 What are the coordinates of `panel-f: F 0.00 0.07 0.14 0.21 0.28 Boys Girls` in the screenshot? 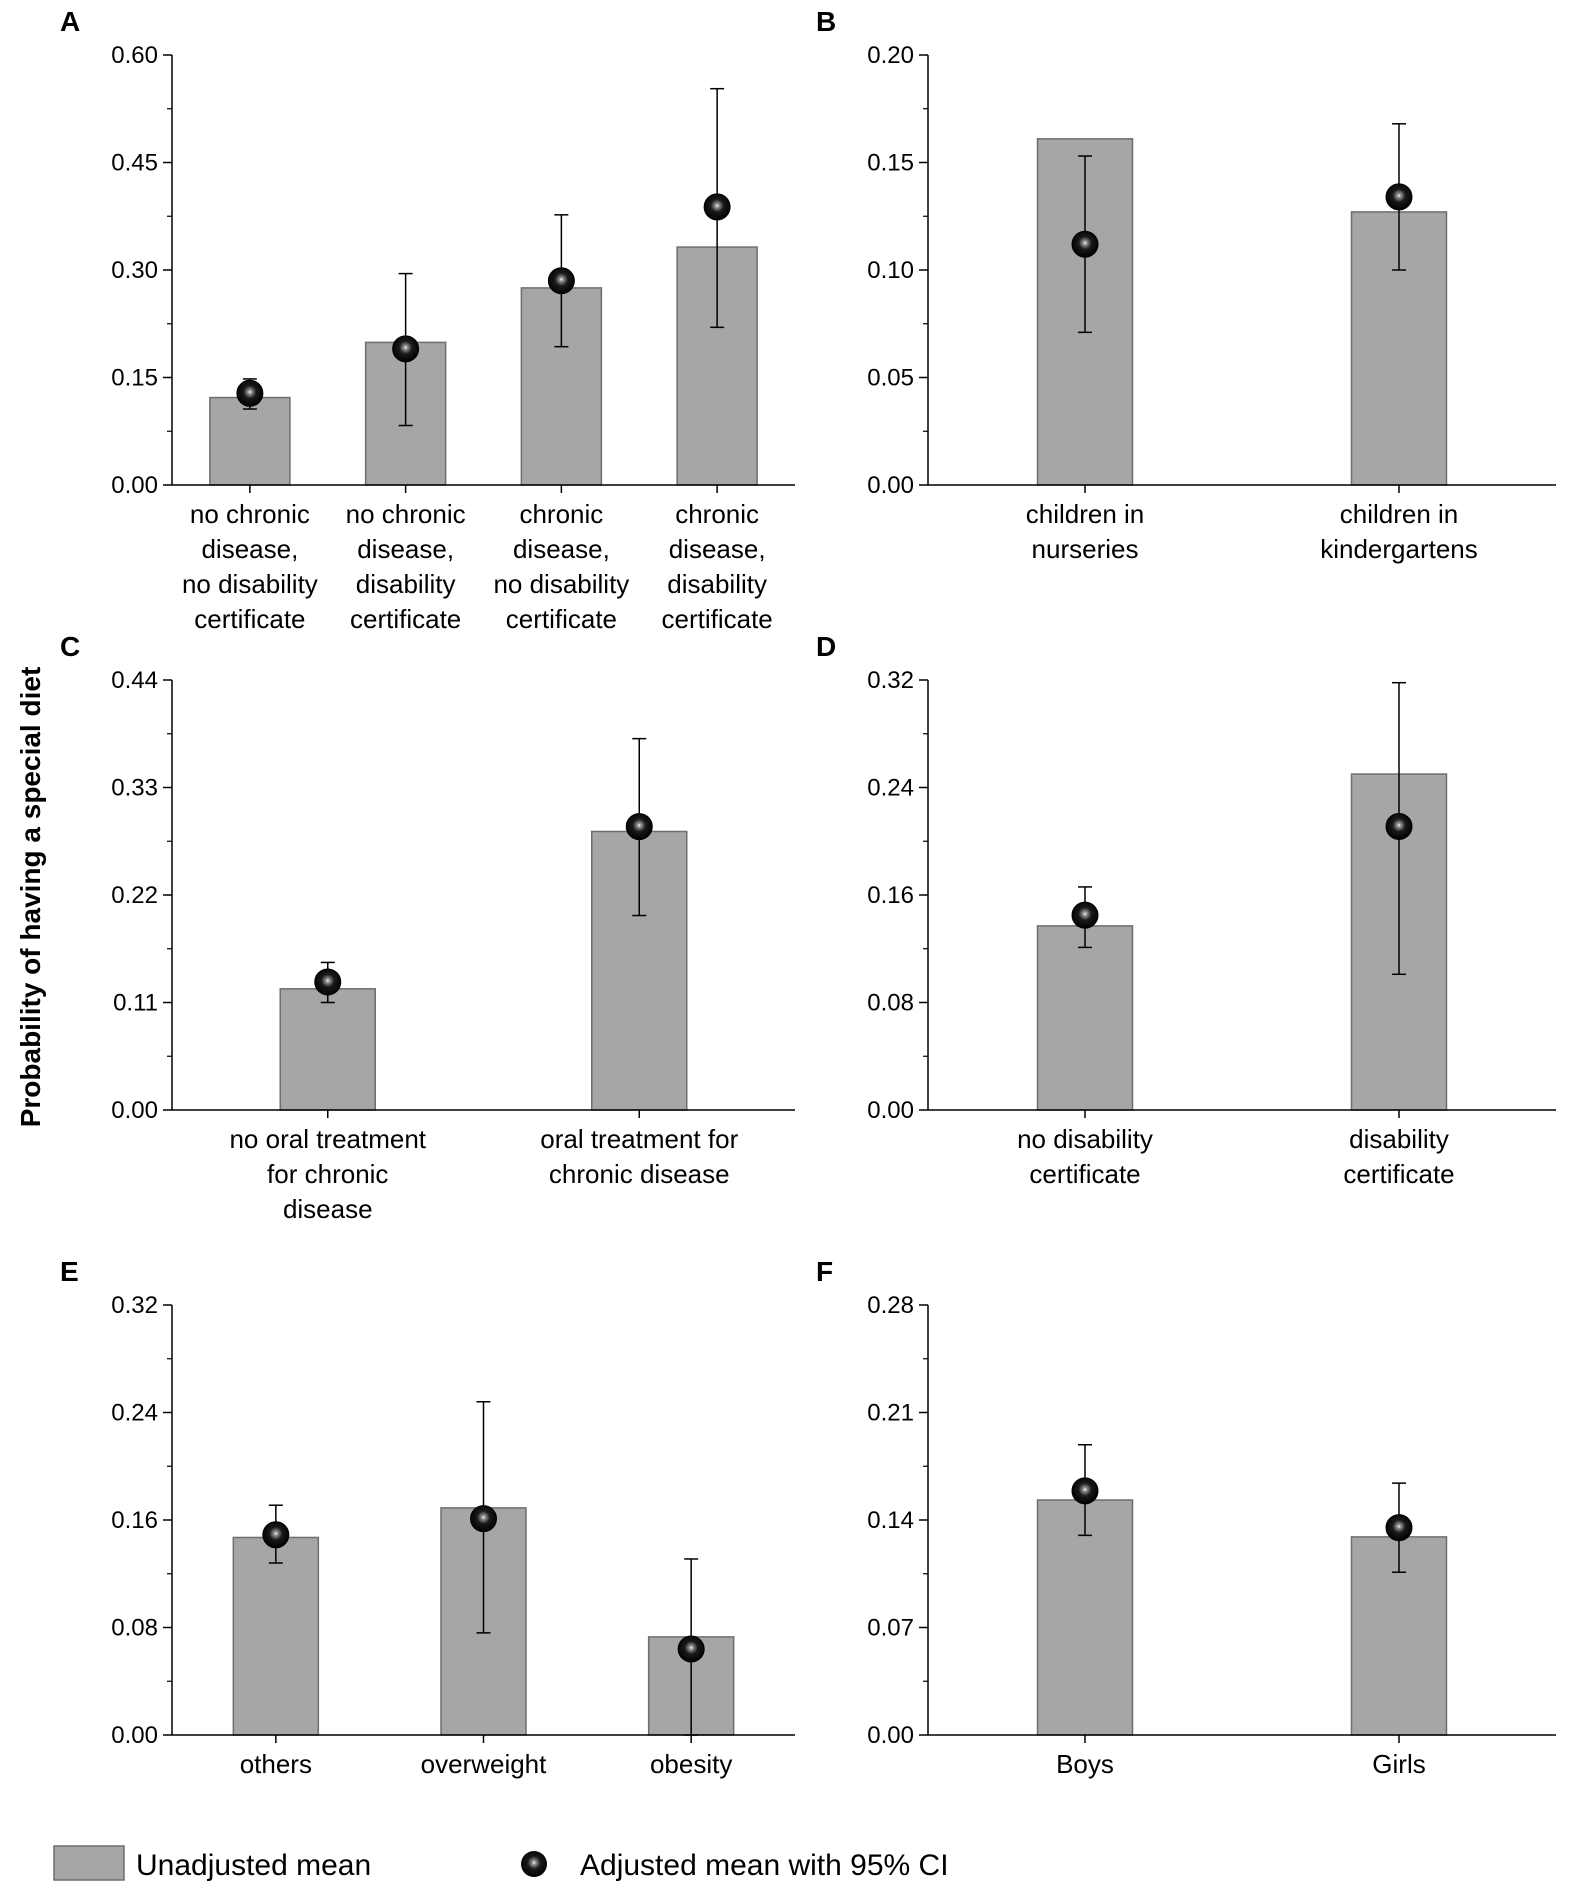 It's located at (1186, 1517).